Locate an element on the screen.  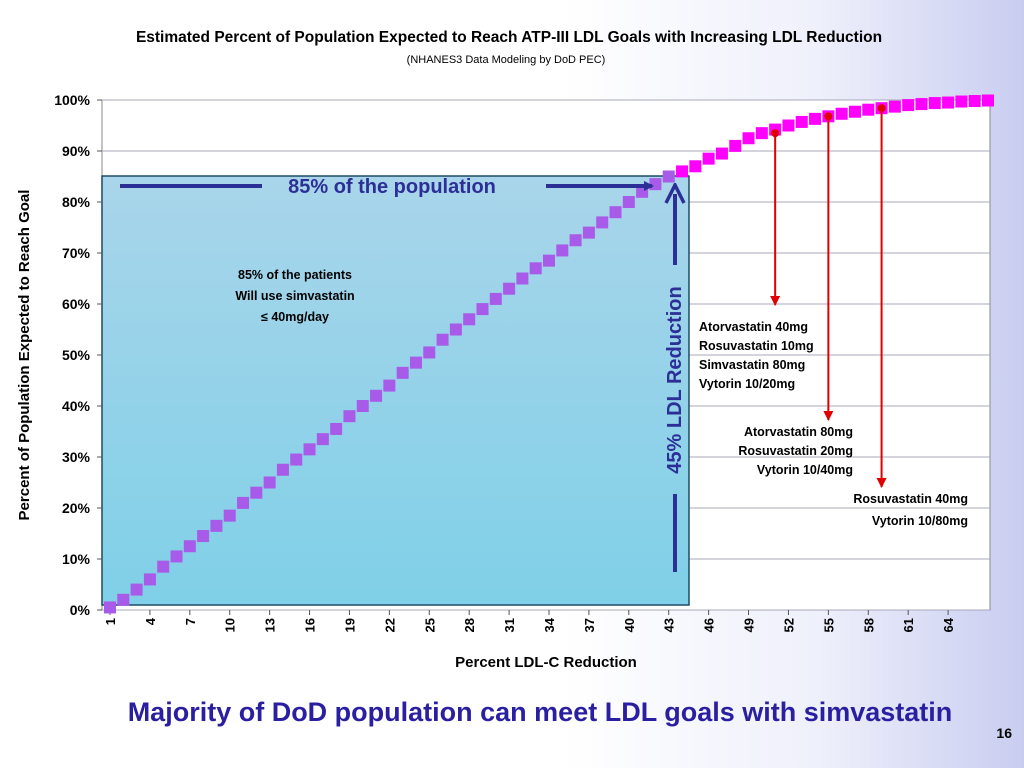
box-text-line-3: ≤ 40mg/day is located at coordinates (295, 317).